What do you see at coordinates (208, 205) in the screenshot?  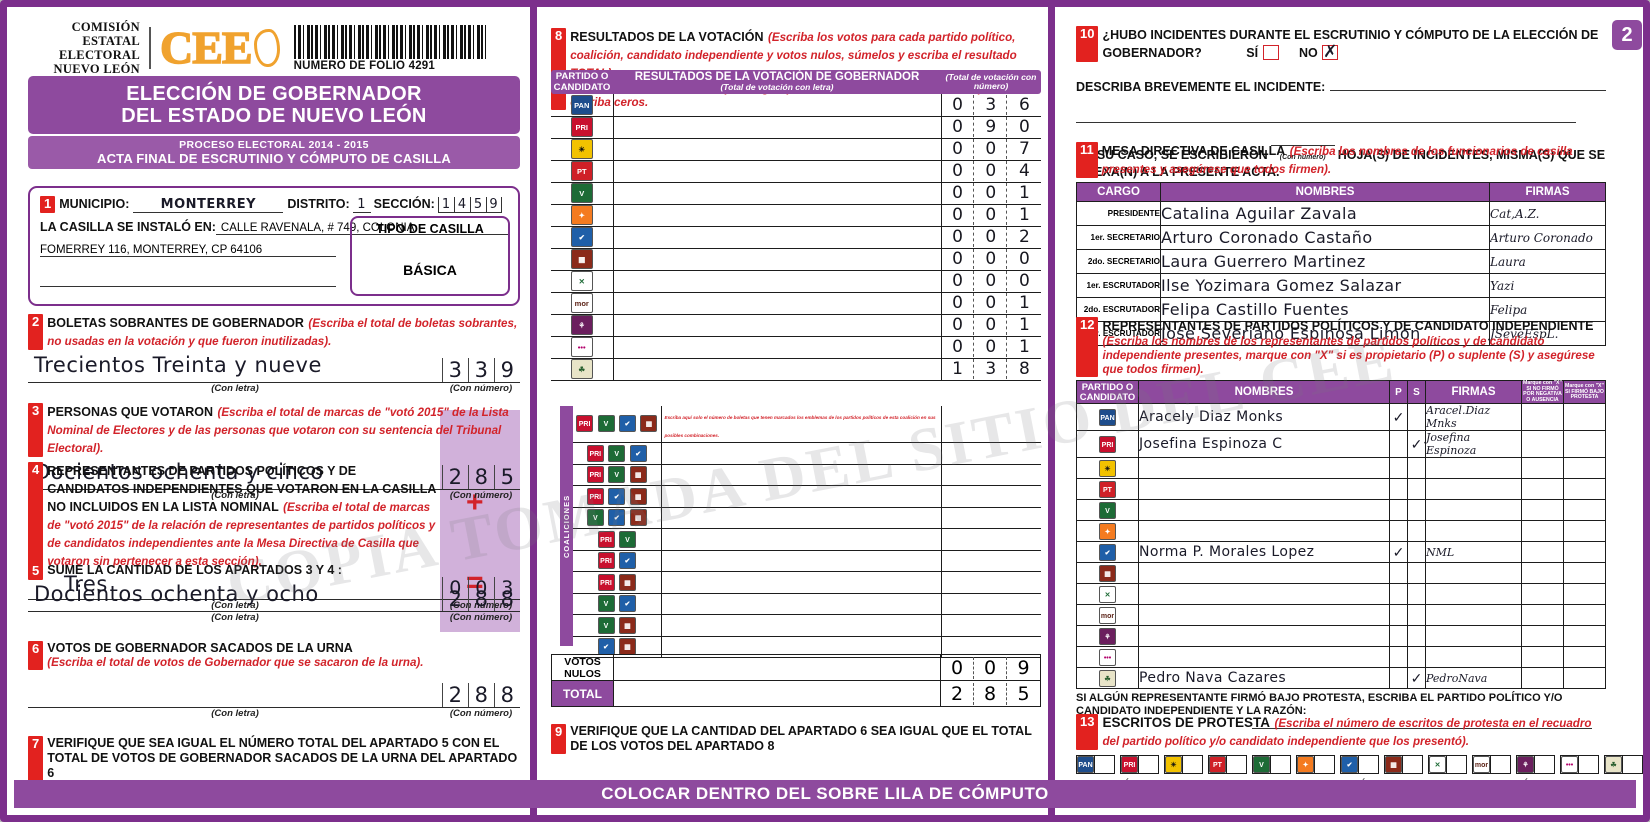 I see `municipio-value: MONTERREY` at bounding box center [208, 205].